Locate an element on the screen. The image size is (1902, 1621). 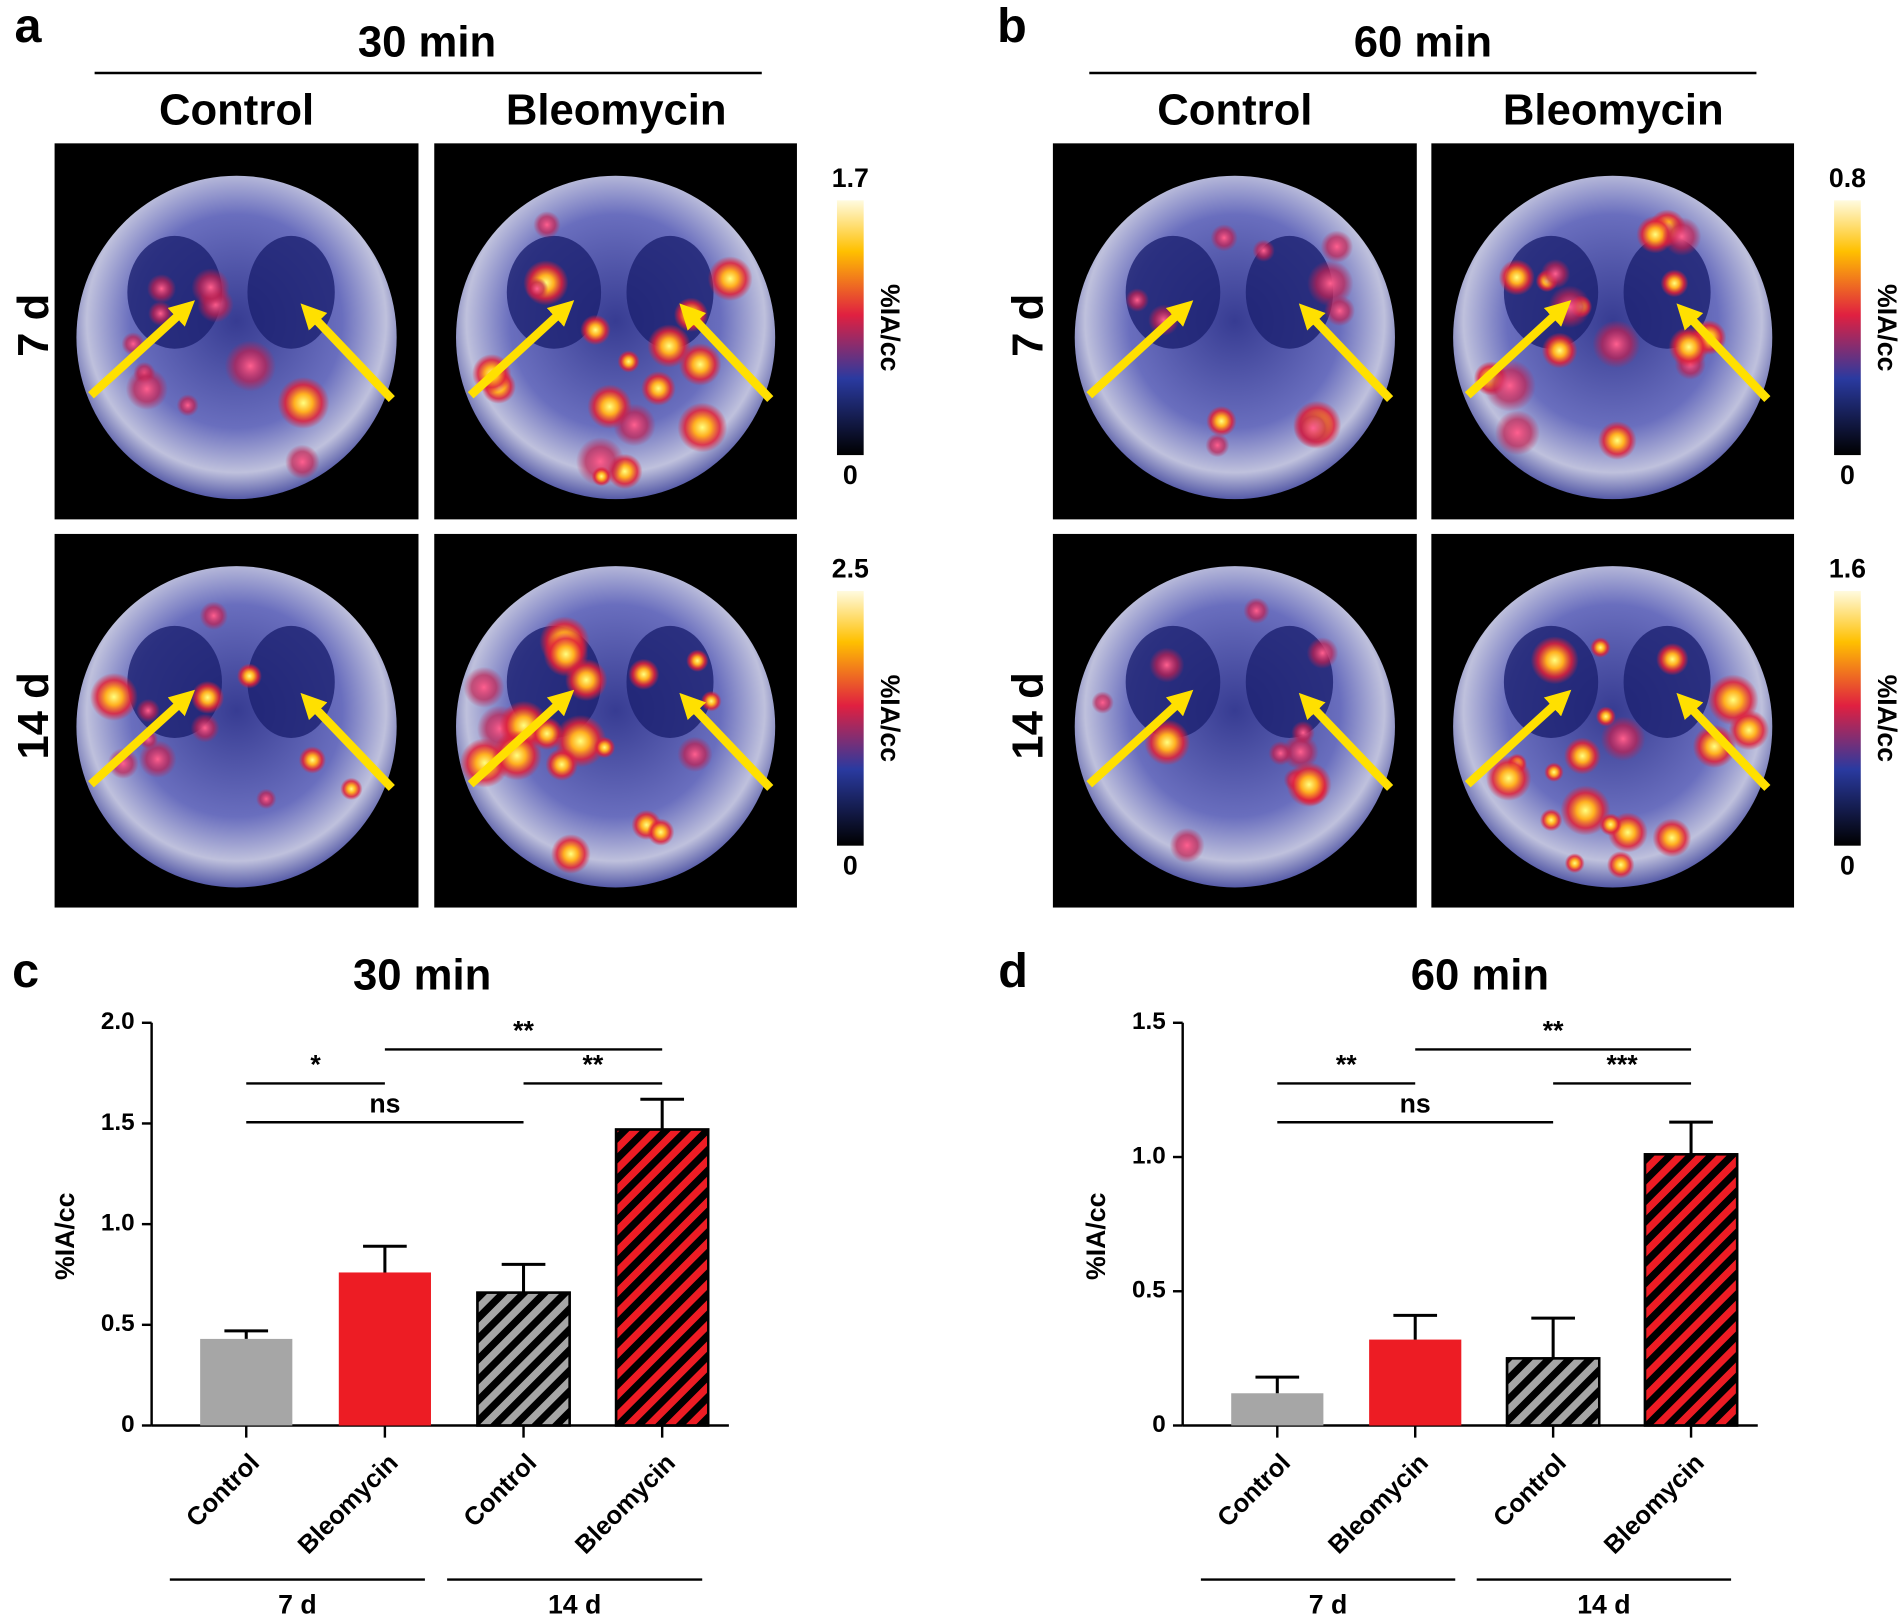
panel-title: 30 min is located at coordinates (427, 42).